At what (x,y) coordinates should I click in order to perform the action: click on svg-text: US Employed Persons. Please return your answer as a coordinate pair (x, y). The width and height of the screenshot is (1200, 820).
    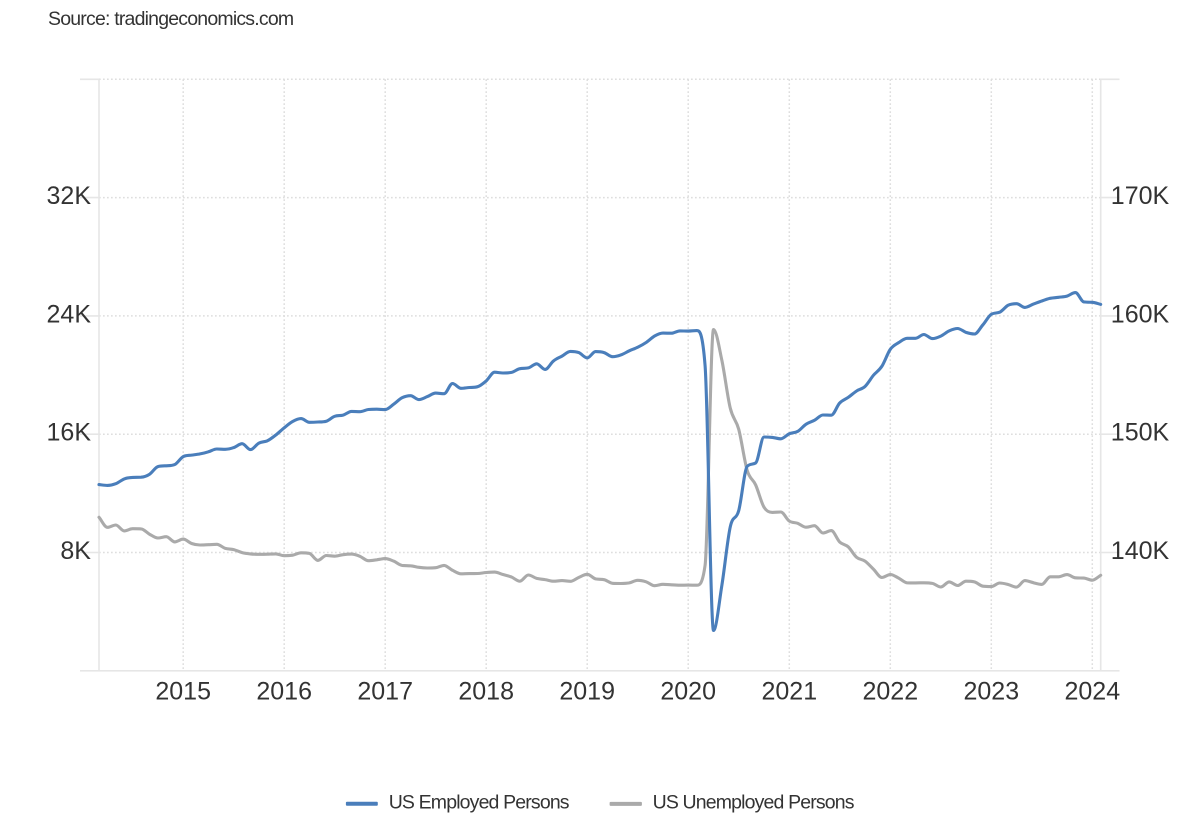
    Looking at the image, I should click on (479, 803).